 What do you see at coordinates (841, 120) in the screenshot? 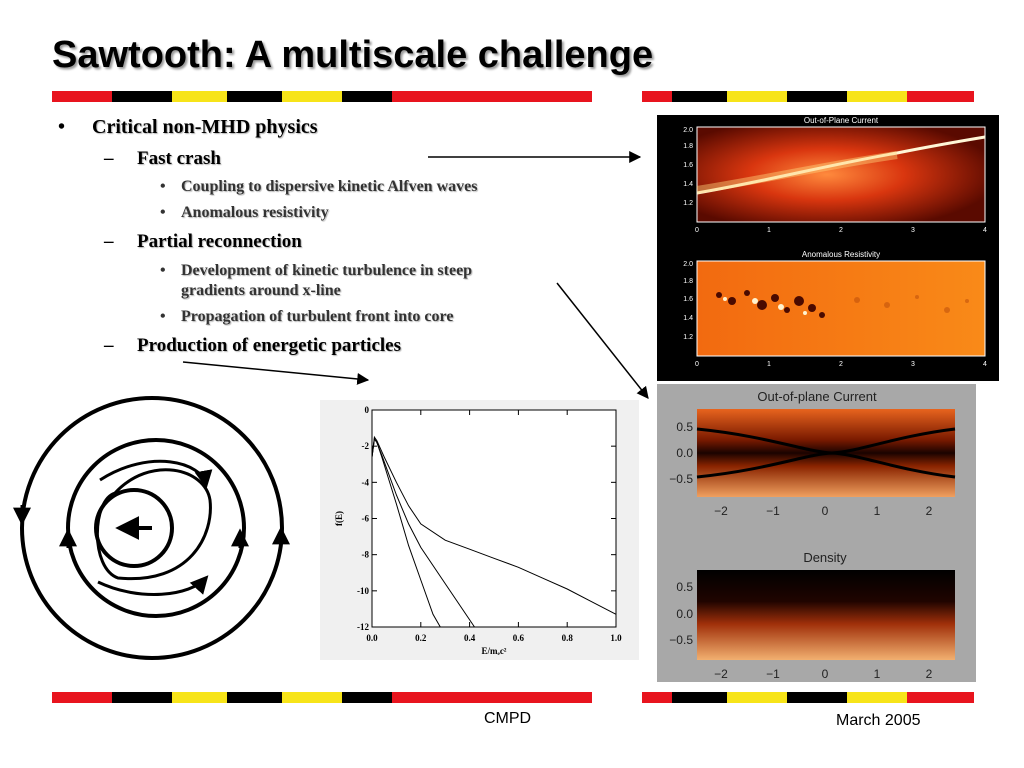
I see `plot1-title: Out-of-Plane Current` at bounding box center [841, 120].